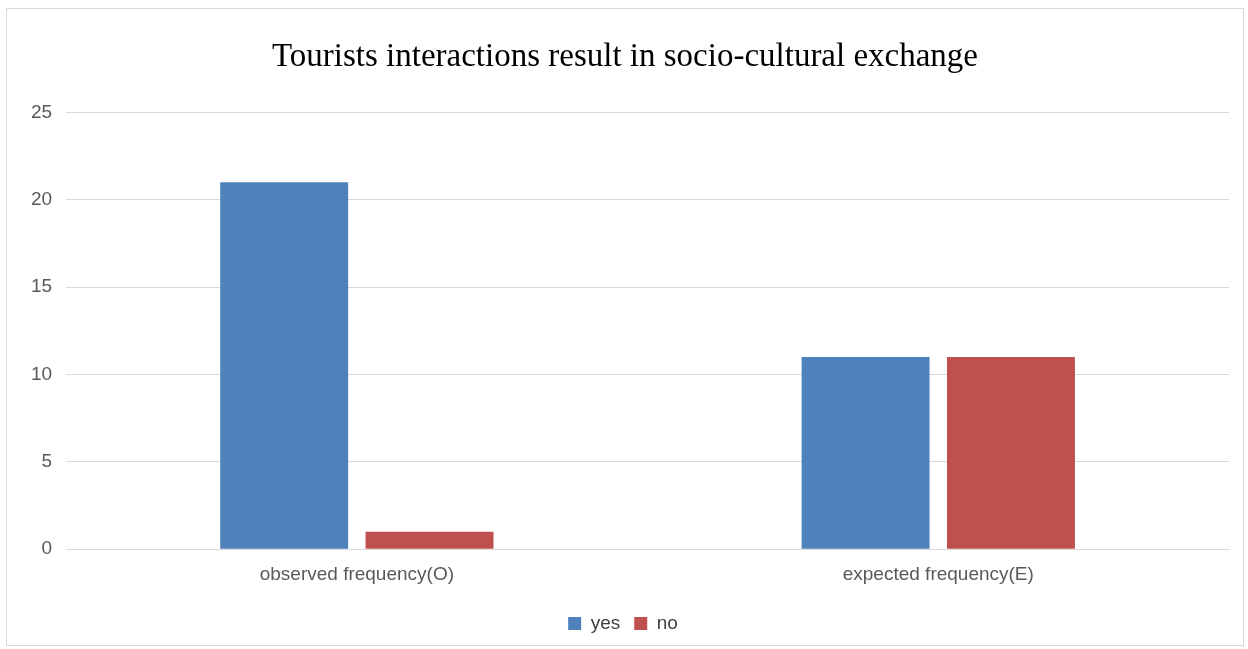 The image size is (1248, 649). Describe the element at coordinates (357, 573) in the screenshot. I see `x-tick-label: observed frequency(O)` at that location.